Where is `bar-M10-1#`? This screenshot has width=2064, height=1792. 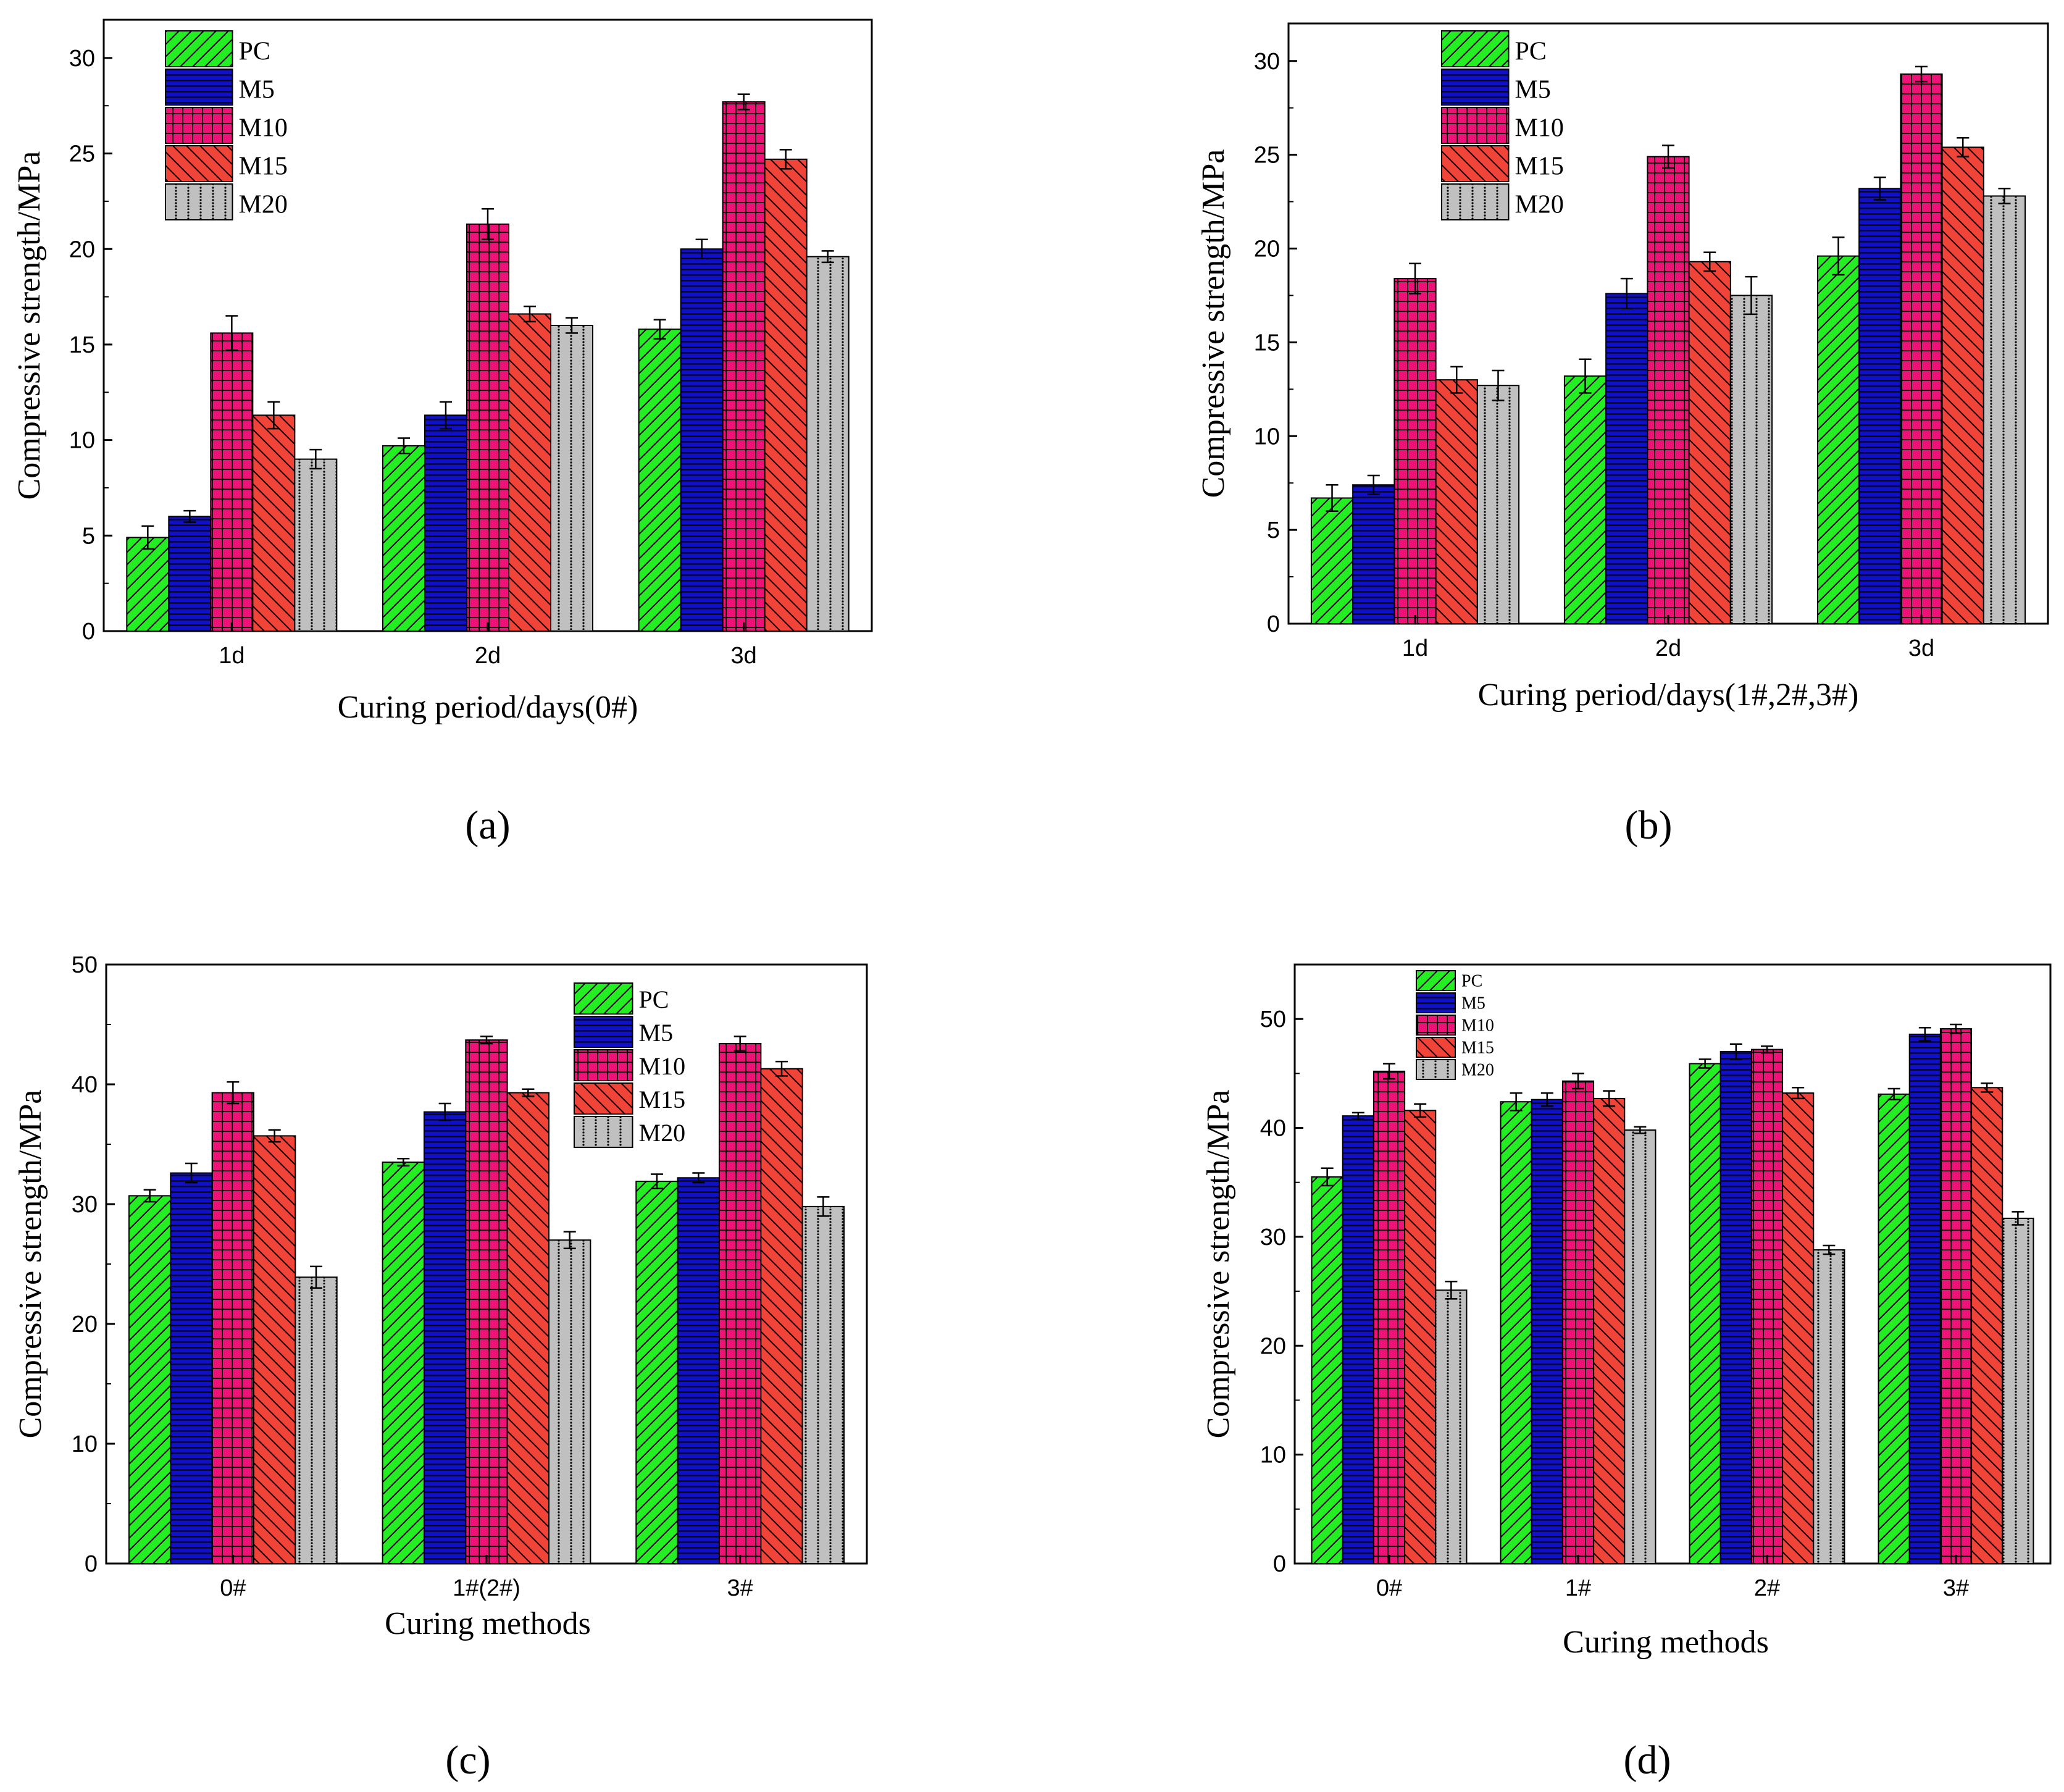 bar-M10-1# is located at coordinates (1578, 1322).